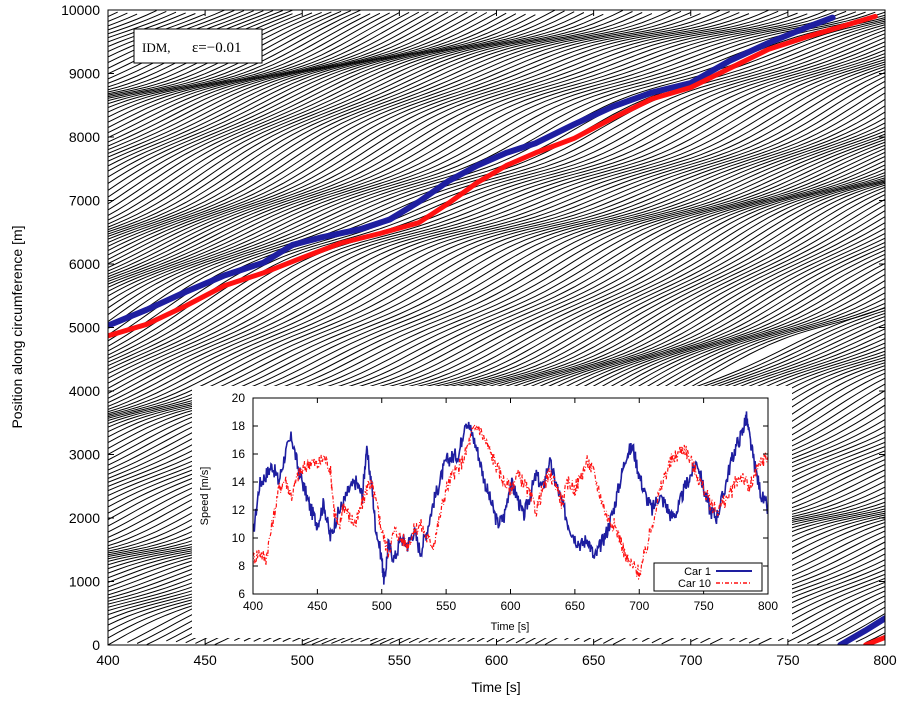 This screenshot has height=702, width=902. Describe the element at coordinates (510, 606) in the screenshot. I see `inset-x-tick-label: 600` at that location.